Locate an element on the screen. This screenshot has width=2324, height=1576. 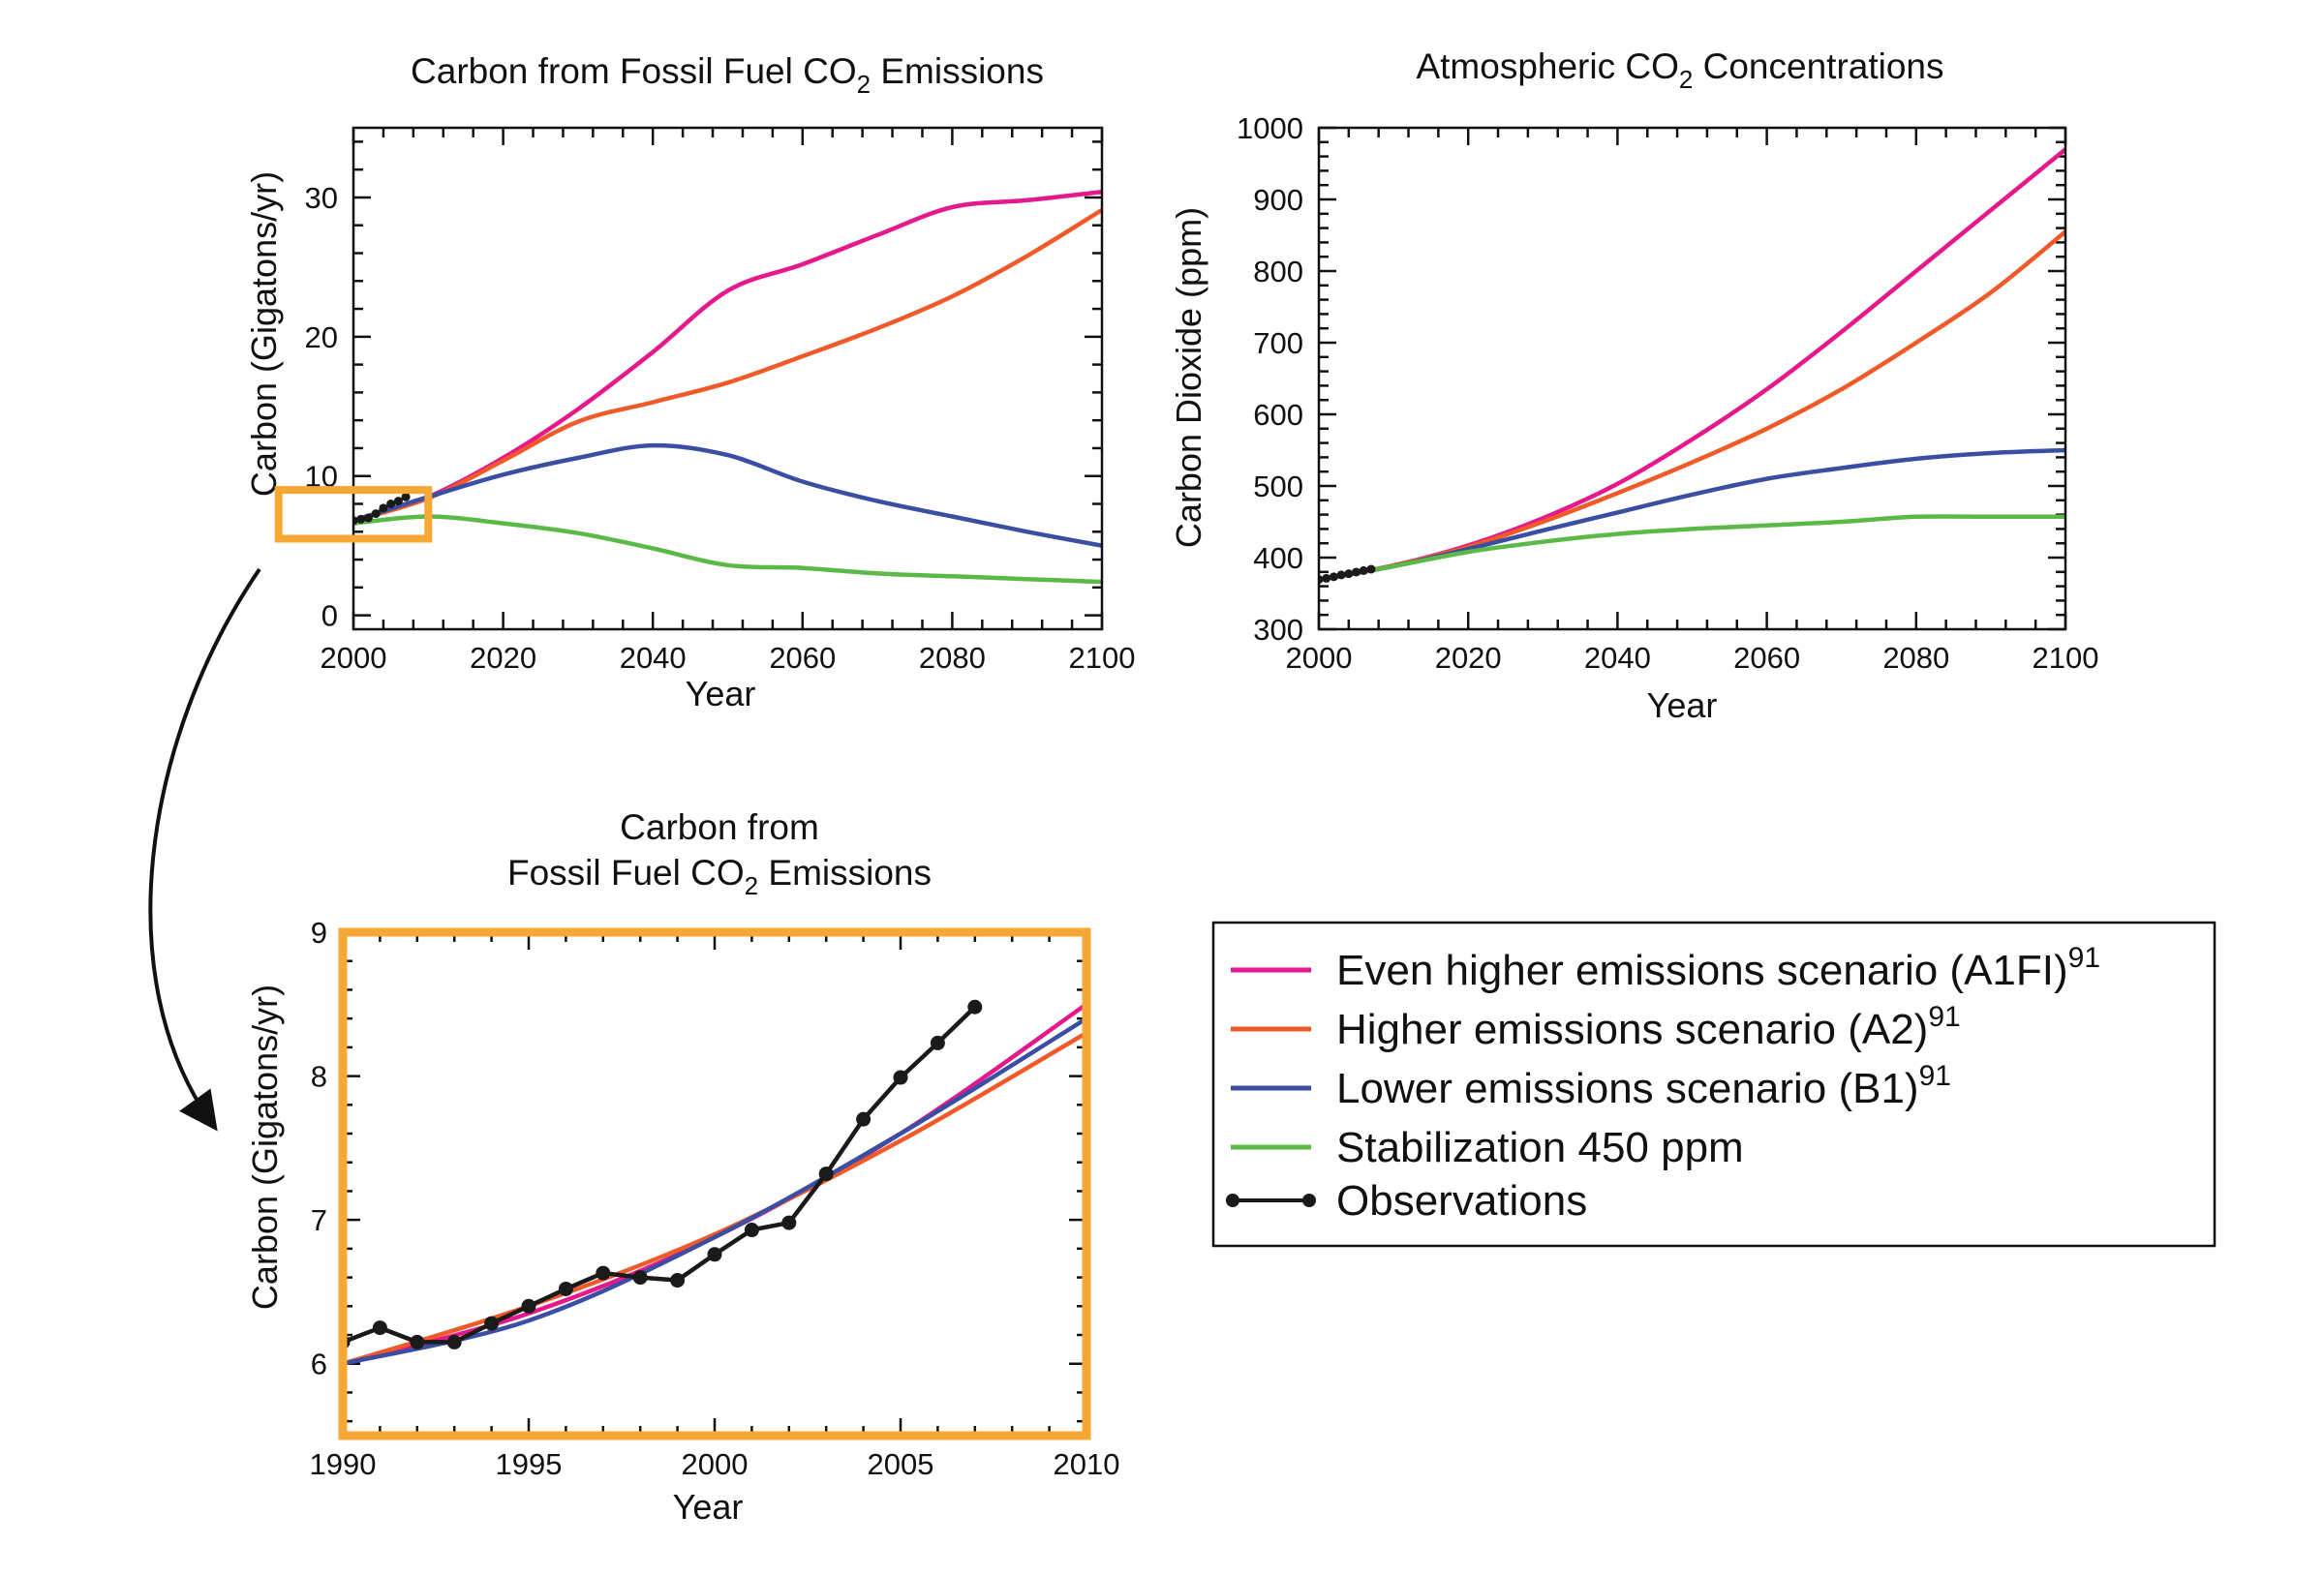
legend-label: Observations is located at coordinates (1461, 1201).